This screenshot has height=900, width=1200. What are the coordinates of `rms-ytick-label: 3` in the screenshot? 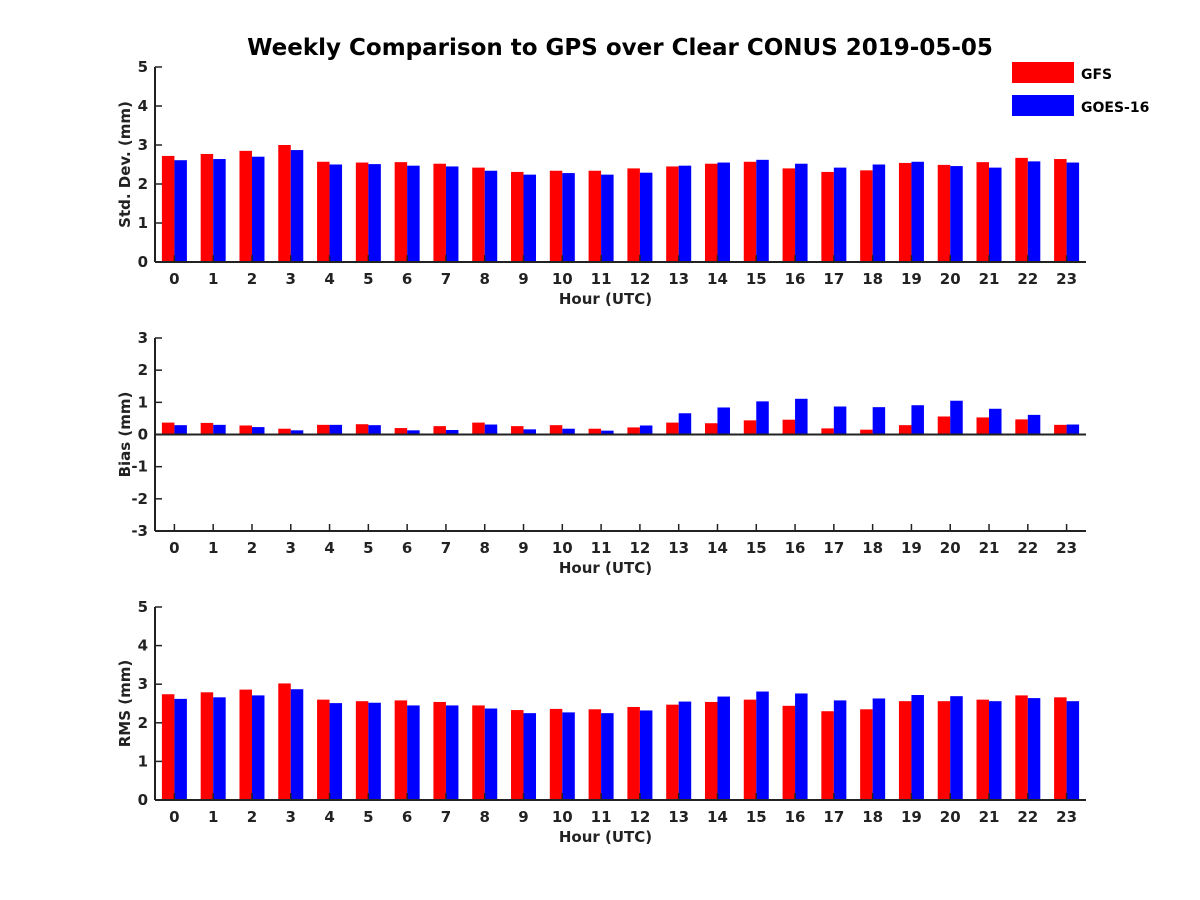 It's located at (143, 684).